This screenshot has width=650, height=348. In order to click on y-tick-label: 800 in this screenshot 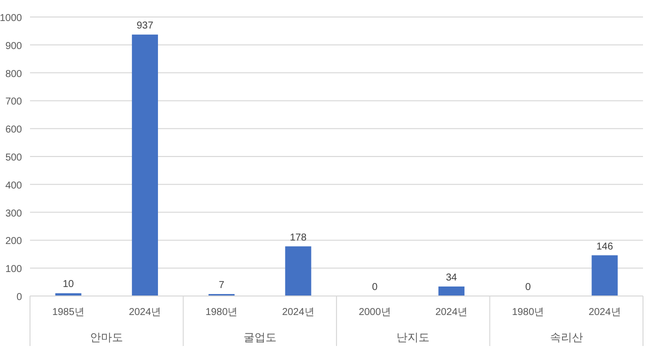, I will do `click(13, 74)`.